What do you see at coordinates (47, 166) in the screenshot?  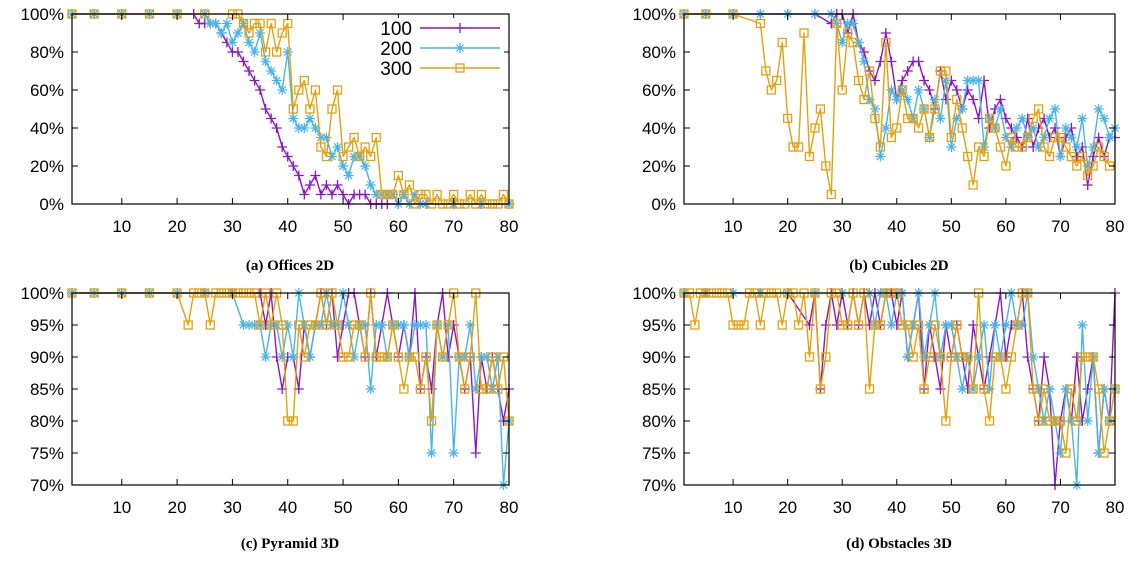 I see `y-tick-label: 20%` at bounding box center [47, 166].